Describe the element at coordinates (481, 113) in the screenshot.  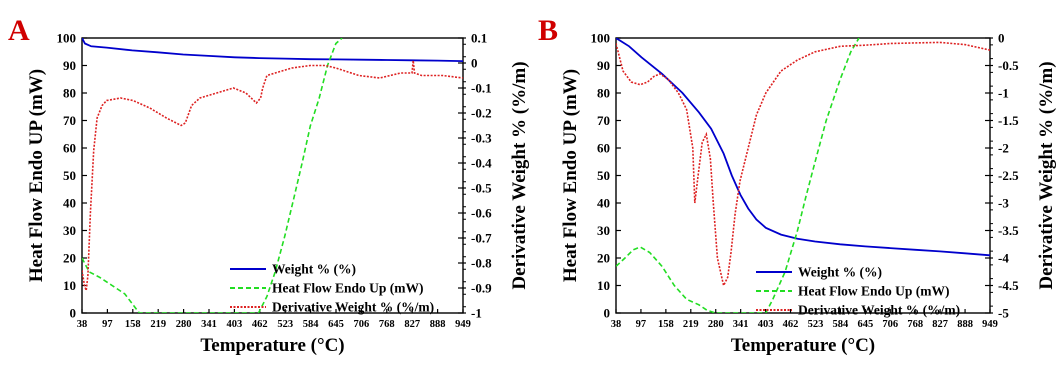
I see `y-right-tick-label: -0.2` at that location.